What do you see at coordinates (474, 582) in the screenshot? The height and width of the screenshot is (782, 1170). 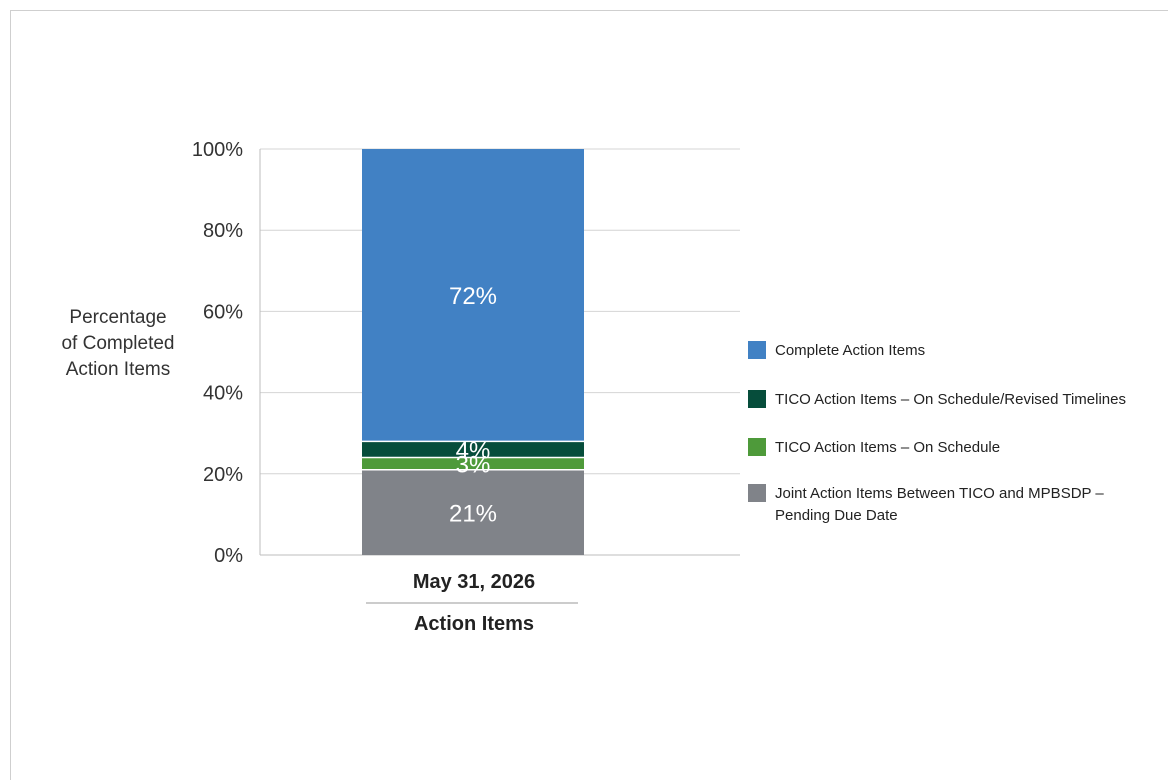 I see `category-label: May 31, 2026` at bounding box center [474, 582].